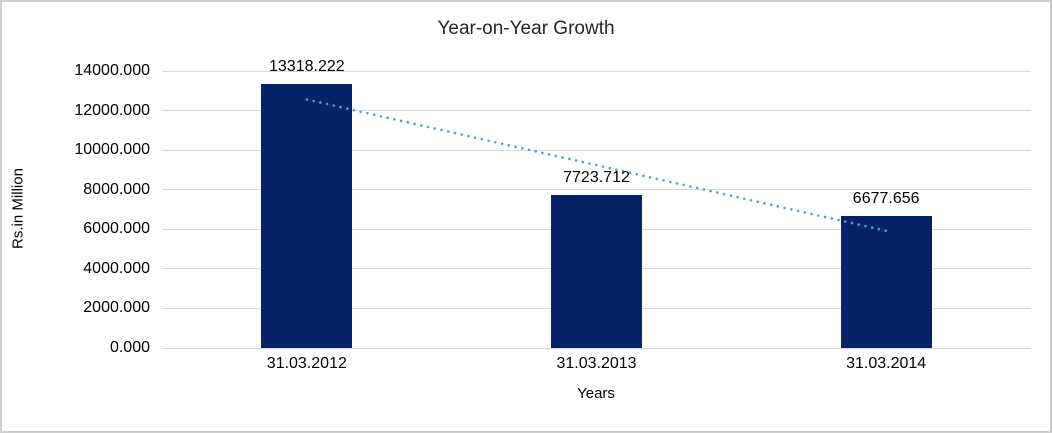 The width and height of the screenshot is (1052, 433). Describe the element at coordinates (596, 393) in the screenshot. I see `x-axis-title: Years` at that location.